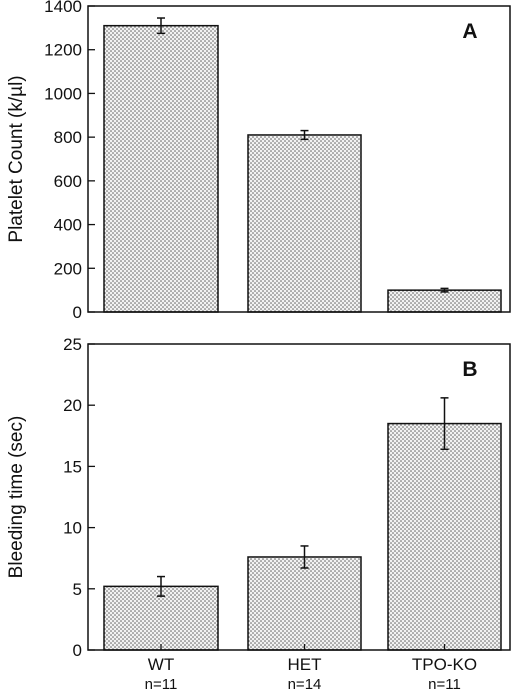  Describe the element at coordinates (72, 405) in the screenshot. I see `y-tick-label: 20` at that location.